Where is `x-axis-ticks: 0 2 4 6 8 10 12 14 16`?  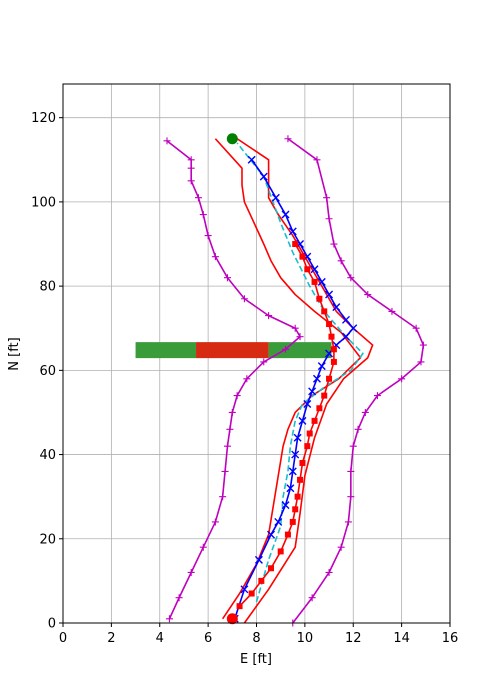 x-axis-ticks: 0 2 4 6 8 10 12 14 16 is located at coordinates (258, 634).